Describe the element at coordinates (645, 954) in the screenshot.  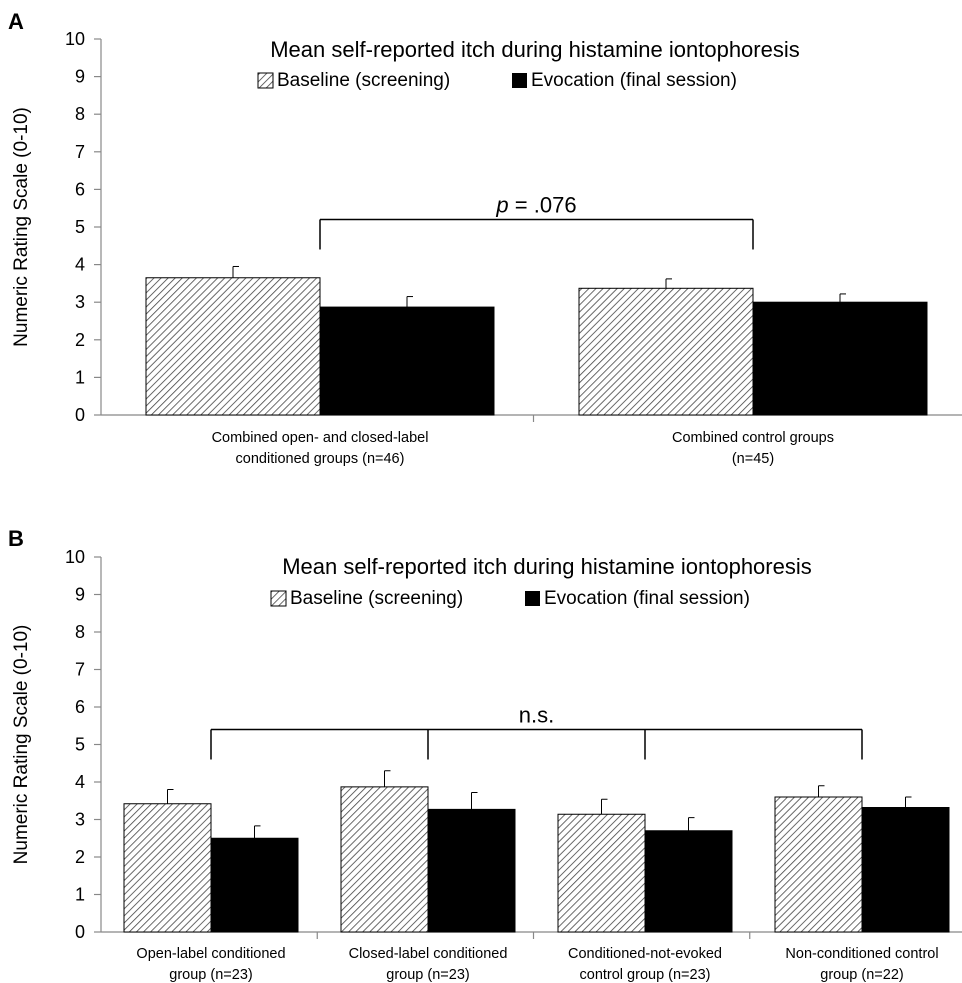
I see `x-category-label: Conditioned-not-evoked` at that location.